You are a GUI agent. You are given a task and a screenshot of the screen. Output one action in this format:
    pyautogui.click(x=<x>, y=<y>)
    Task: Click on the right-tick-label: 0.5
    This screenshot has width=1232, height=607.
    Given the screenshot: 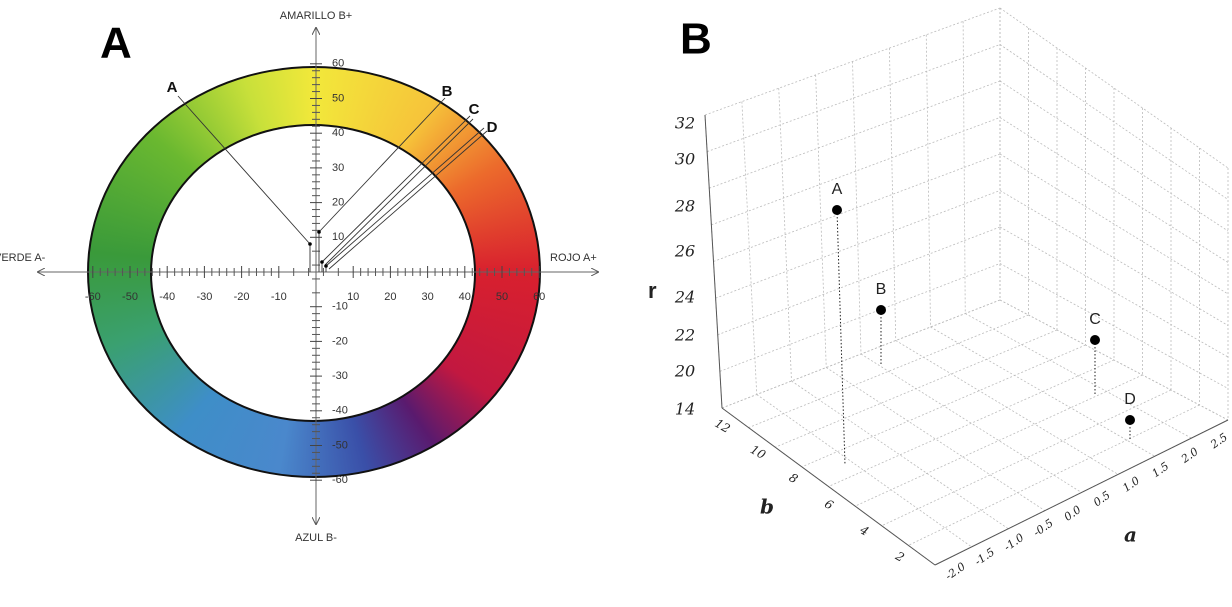 What is the action you would take?
    pyautogui.click(x=1102, y=498)
    